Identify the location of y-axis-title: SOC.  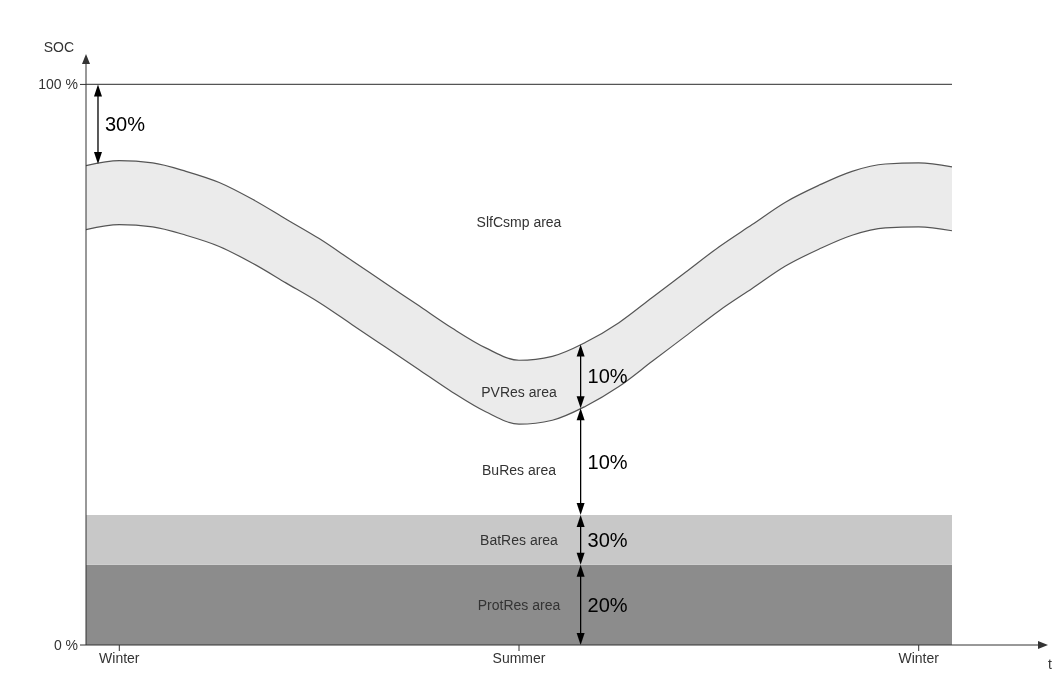
(58, 47).